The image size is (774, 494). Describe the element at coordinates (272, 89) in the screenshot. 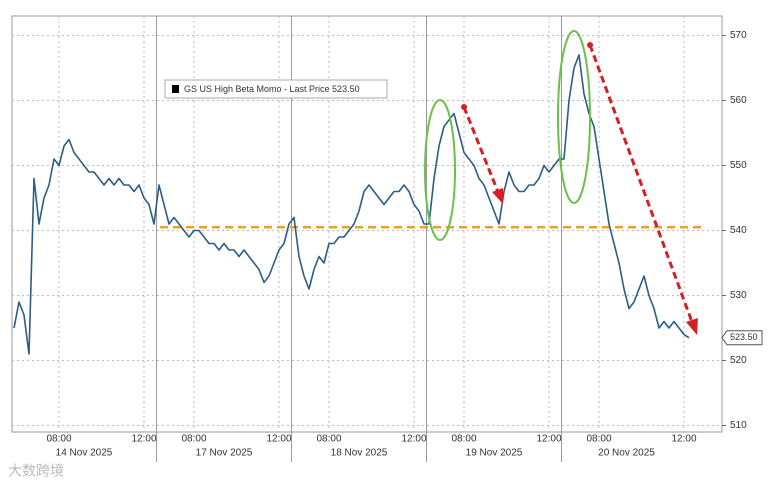

I see `legend-text: GS US High Beta Momo - Last Price 523.50` at that location.